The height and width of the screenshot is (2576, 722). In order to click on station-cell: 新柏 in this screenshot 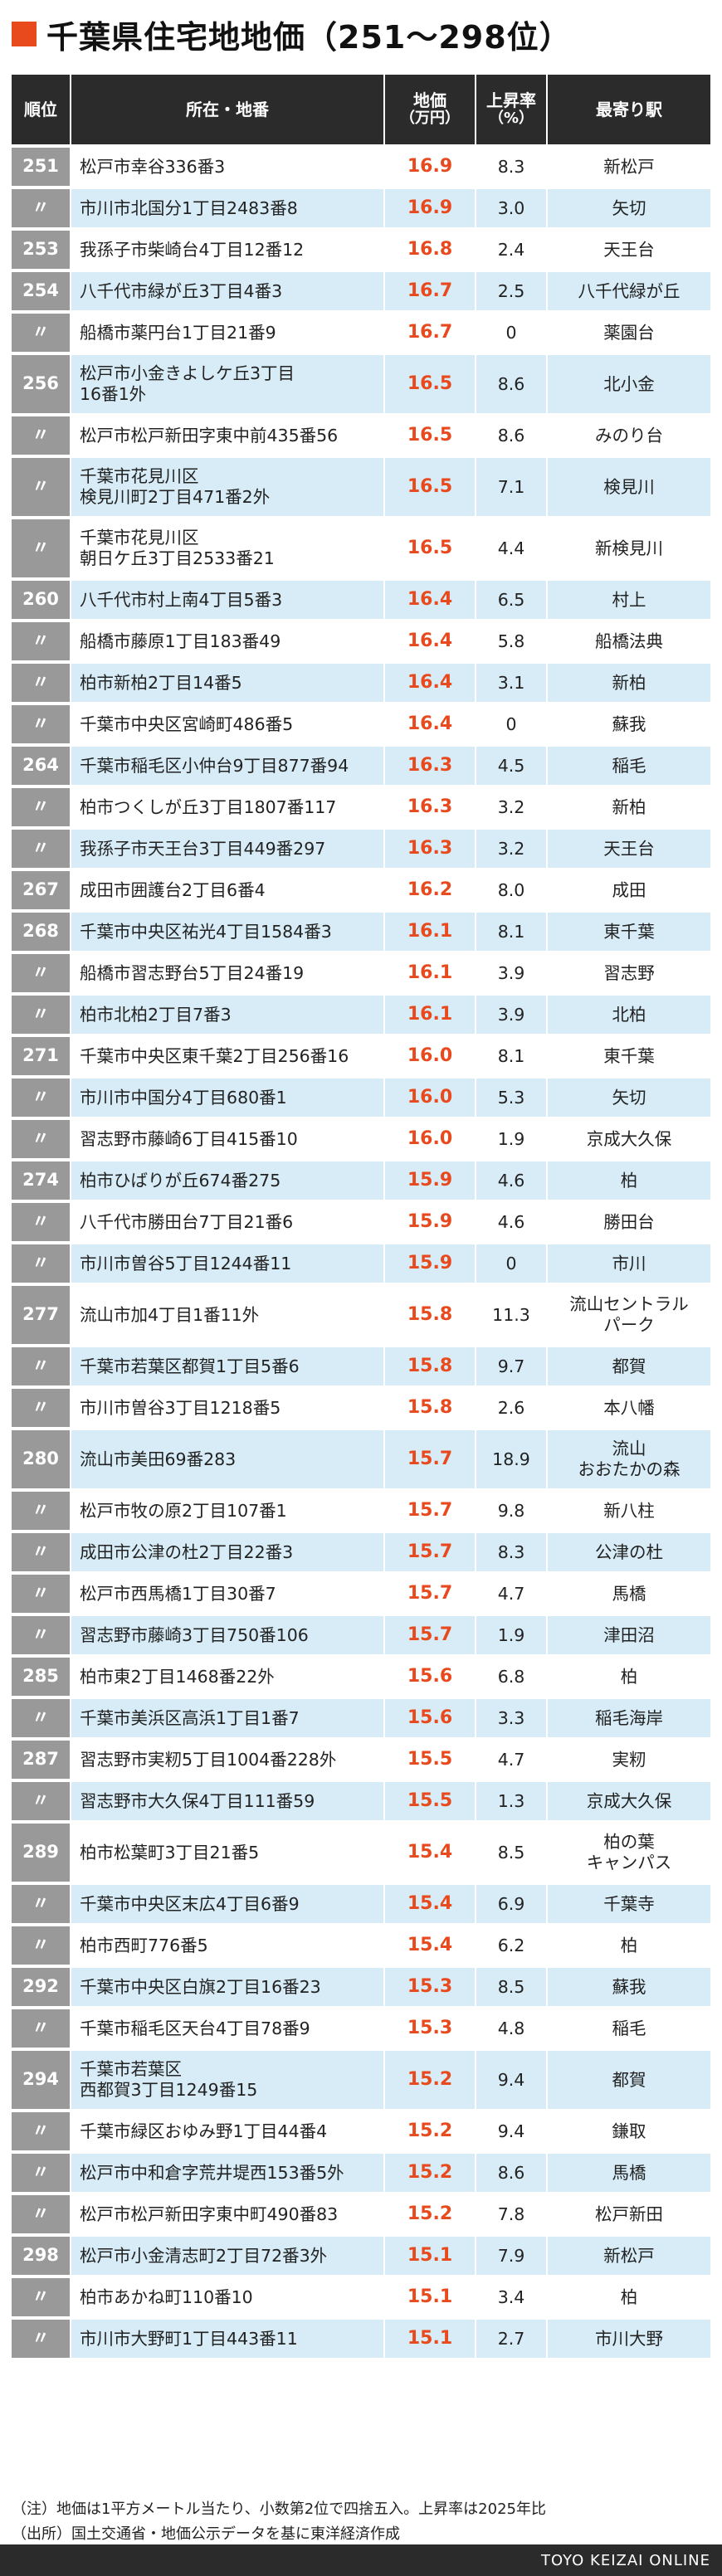, I will do `click(628, 683)`.